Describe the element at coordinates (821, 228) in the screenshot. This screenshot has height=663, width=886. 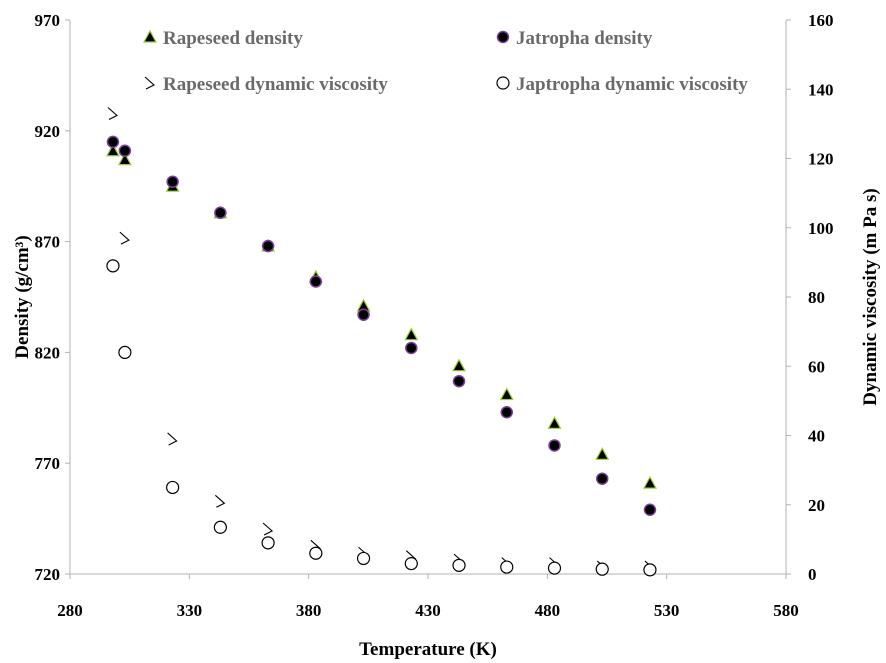
I see `y-right-tick-label: 100` at that location.